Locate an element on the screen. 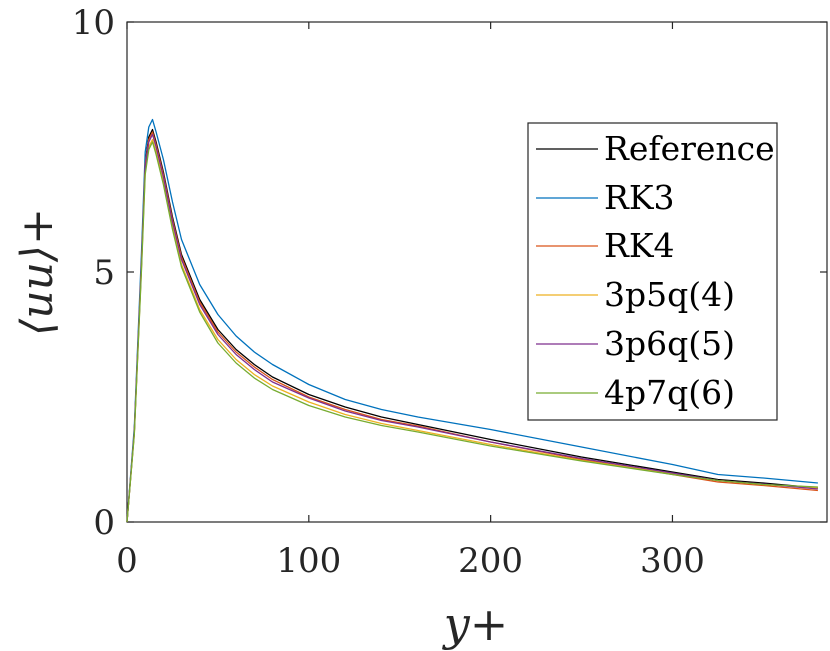 The height and width of the screenshot is (651, 830). y-tick-label: 0 is located at coordinates (104, 523).